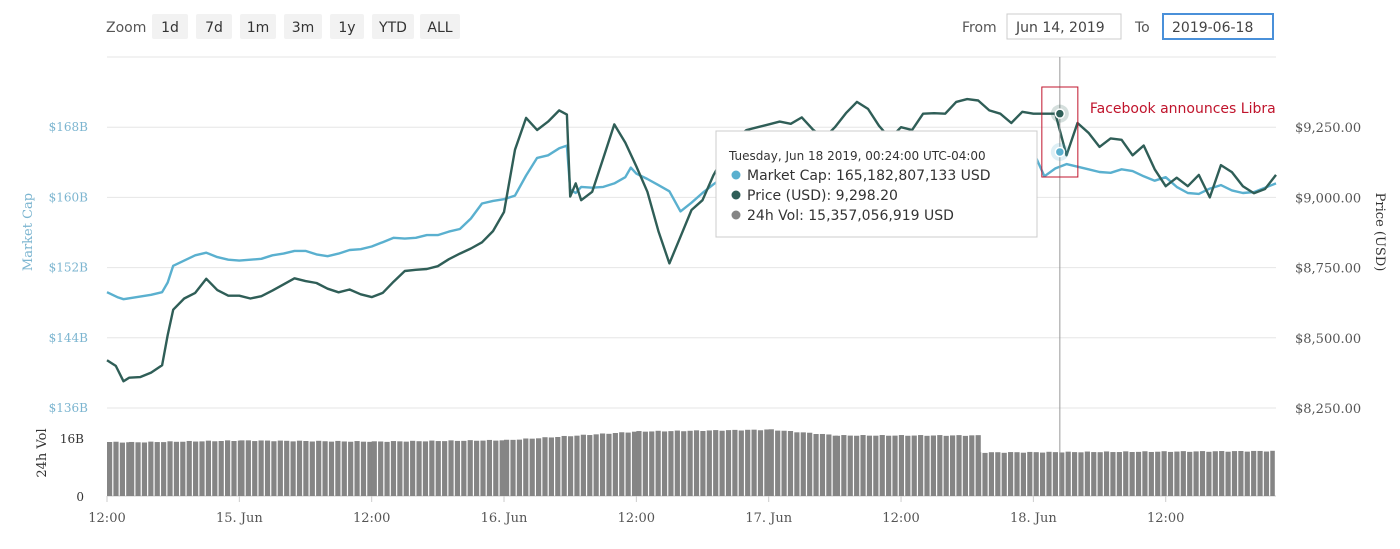 The width and height of the screenshot is (1400, 549). I want to click on zoom-button-7d, so click(214, 26).